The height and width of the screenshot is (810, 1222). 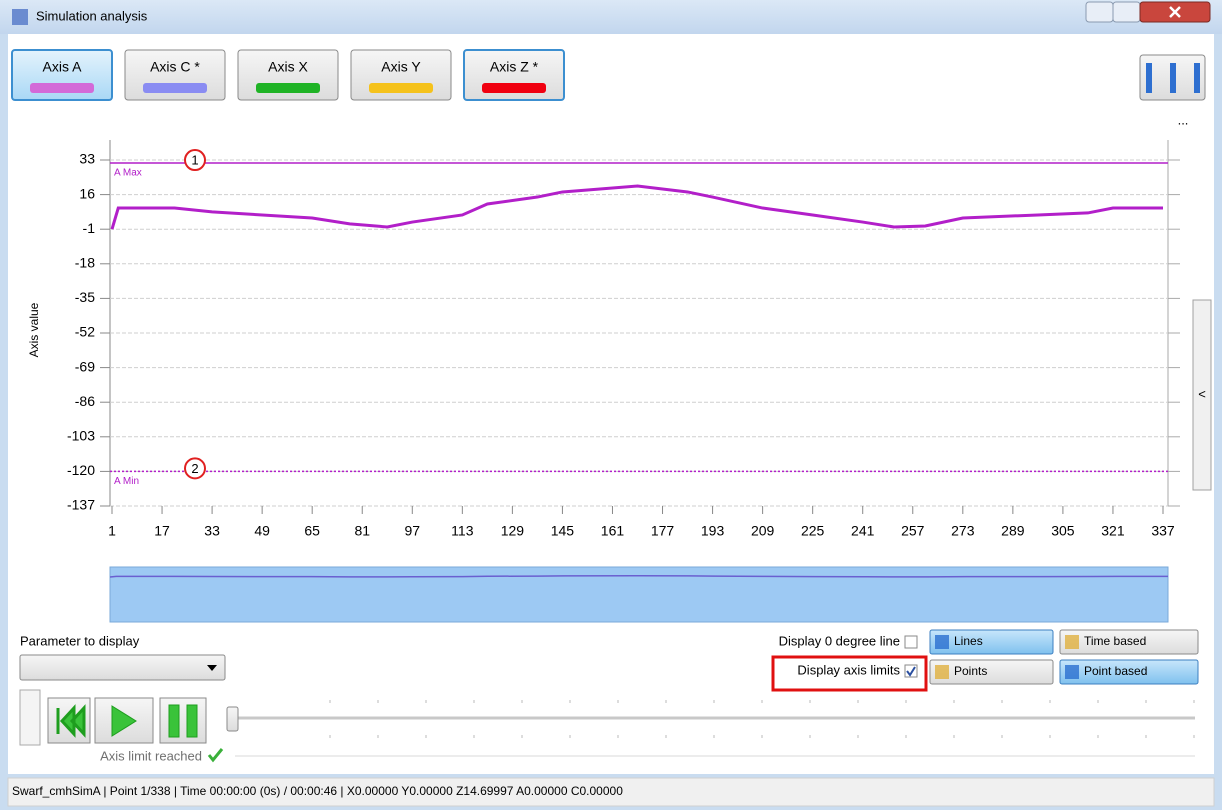 I want to click on y-tick-label: -1, so click(x=89, y=228).